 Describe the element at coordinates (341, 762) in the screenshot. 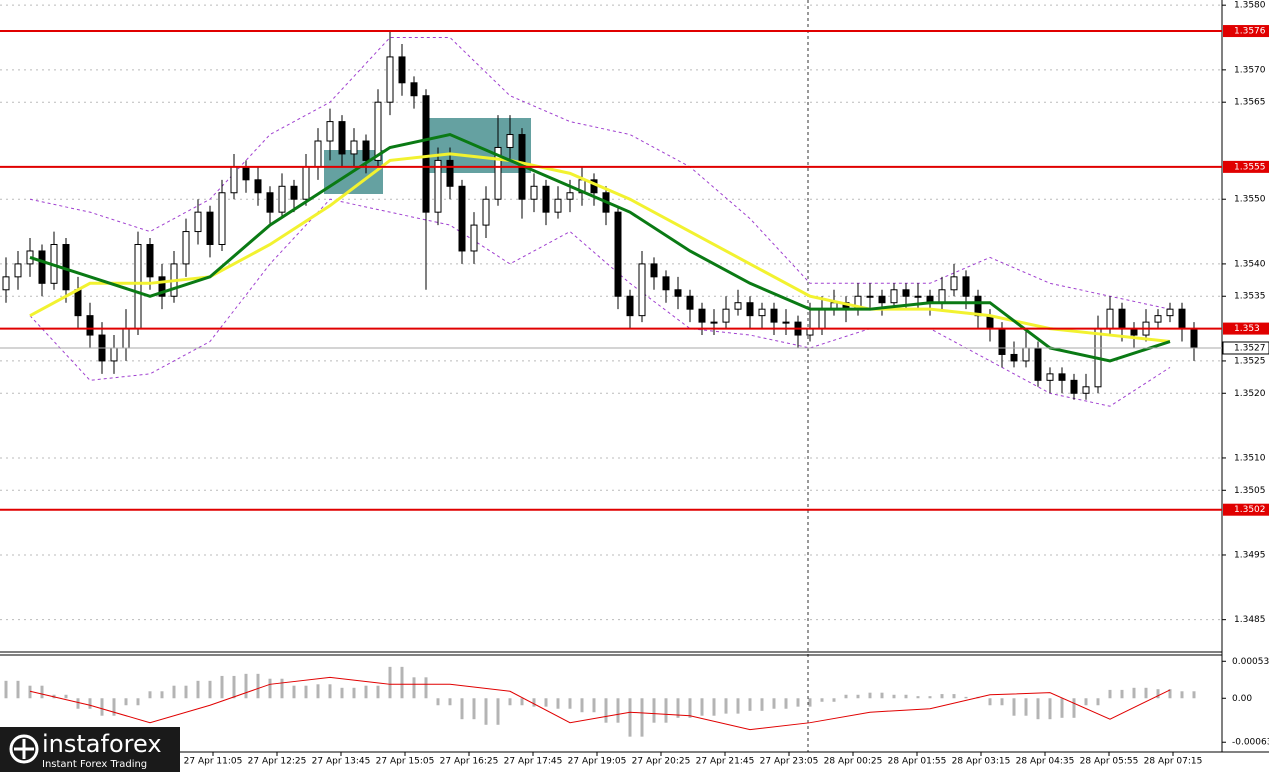

I see `x-tick-label: 27 Apr 13:45` at that location.